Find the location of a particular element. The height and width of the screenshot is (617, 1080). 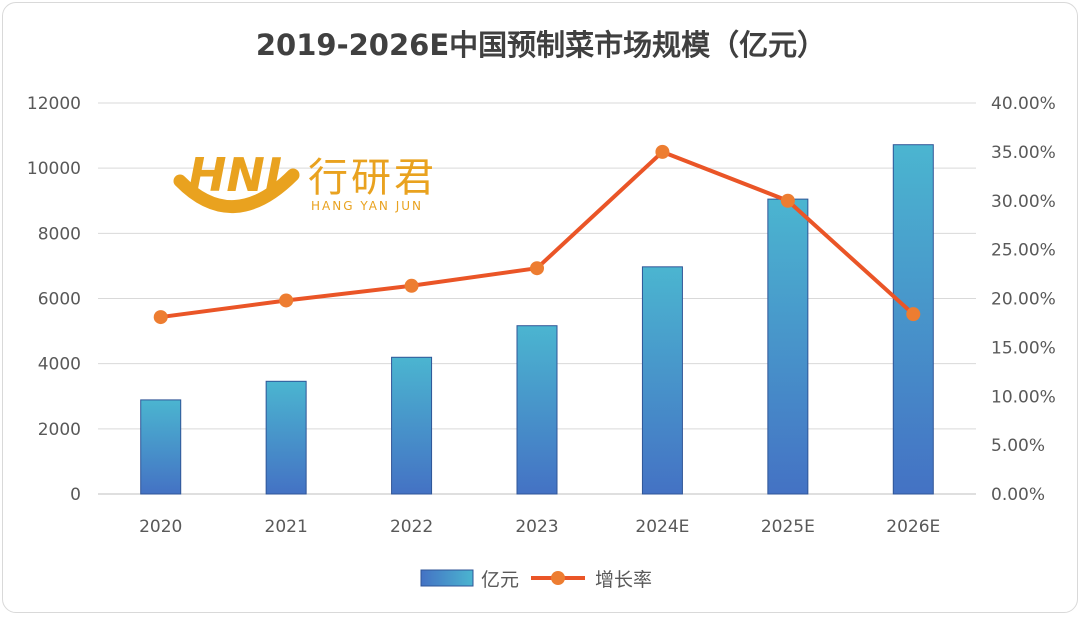

y-right-tick-label: 20.00% is located at coordinates (1023, 300).